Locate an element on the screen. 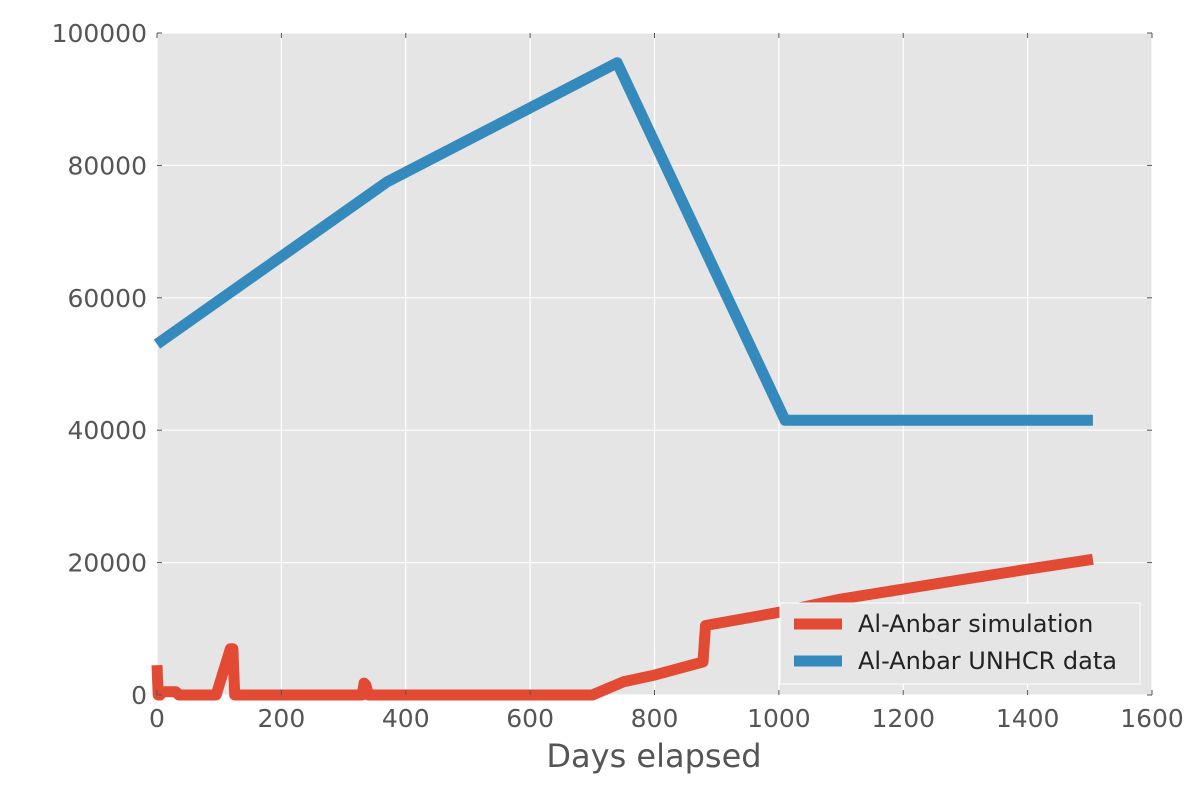 Image resolution: width=1200 pixels, height=800 pixels. x-tick-label: 600 is located at coordinates (530, 718).